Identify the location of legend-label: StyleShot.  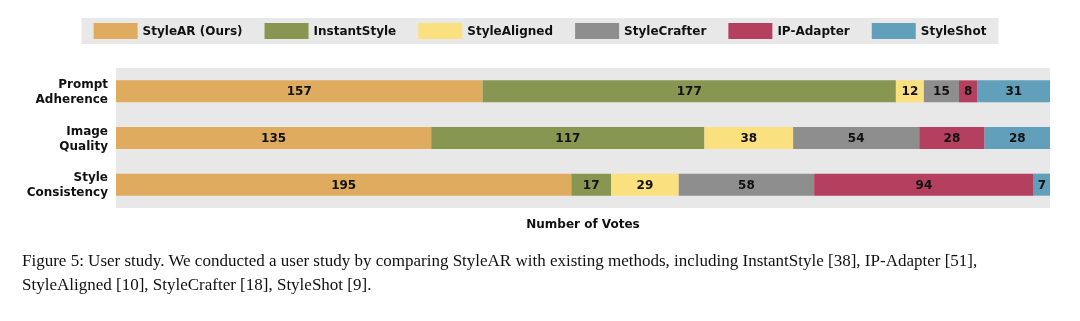
(953, 31).